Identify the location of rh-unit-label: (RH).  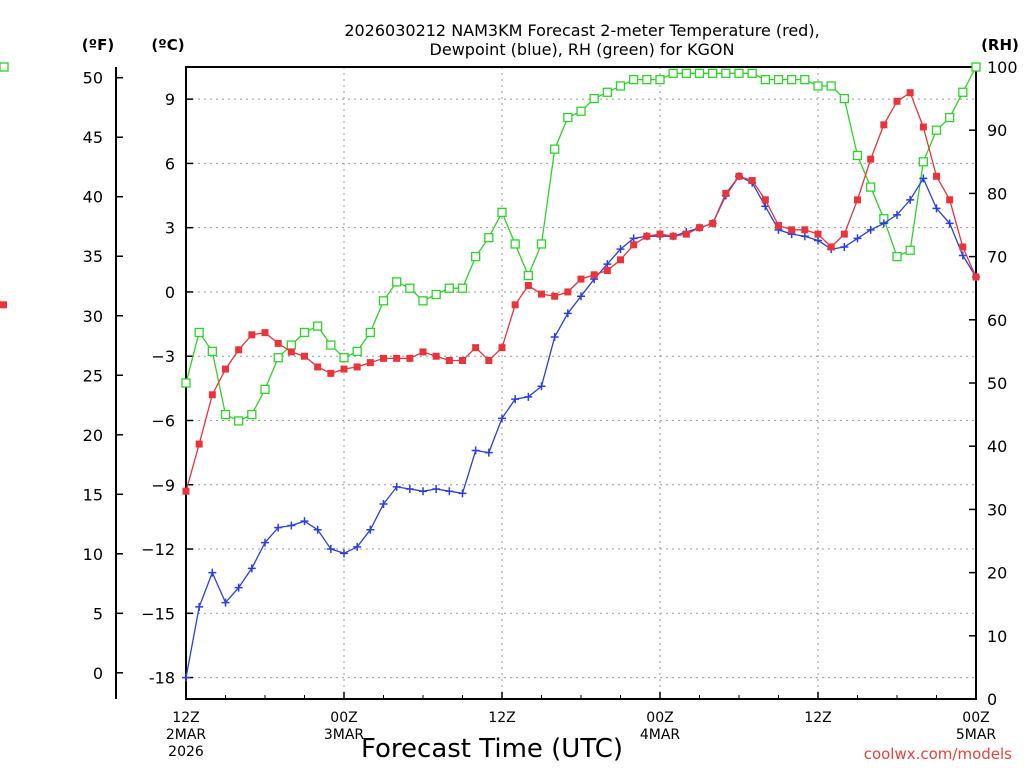
(1000, 45).